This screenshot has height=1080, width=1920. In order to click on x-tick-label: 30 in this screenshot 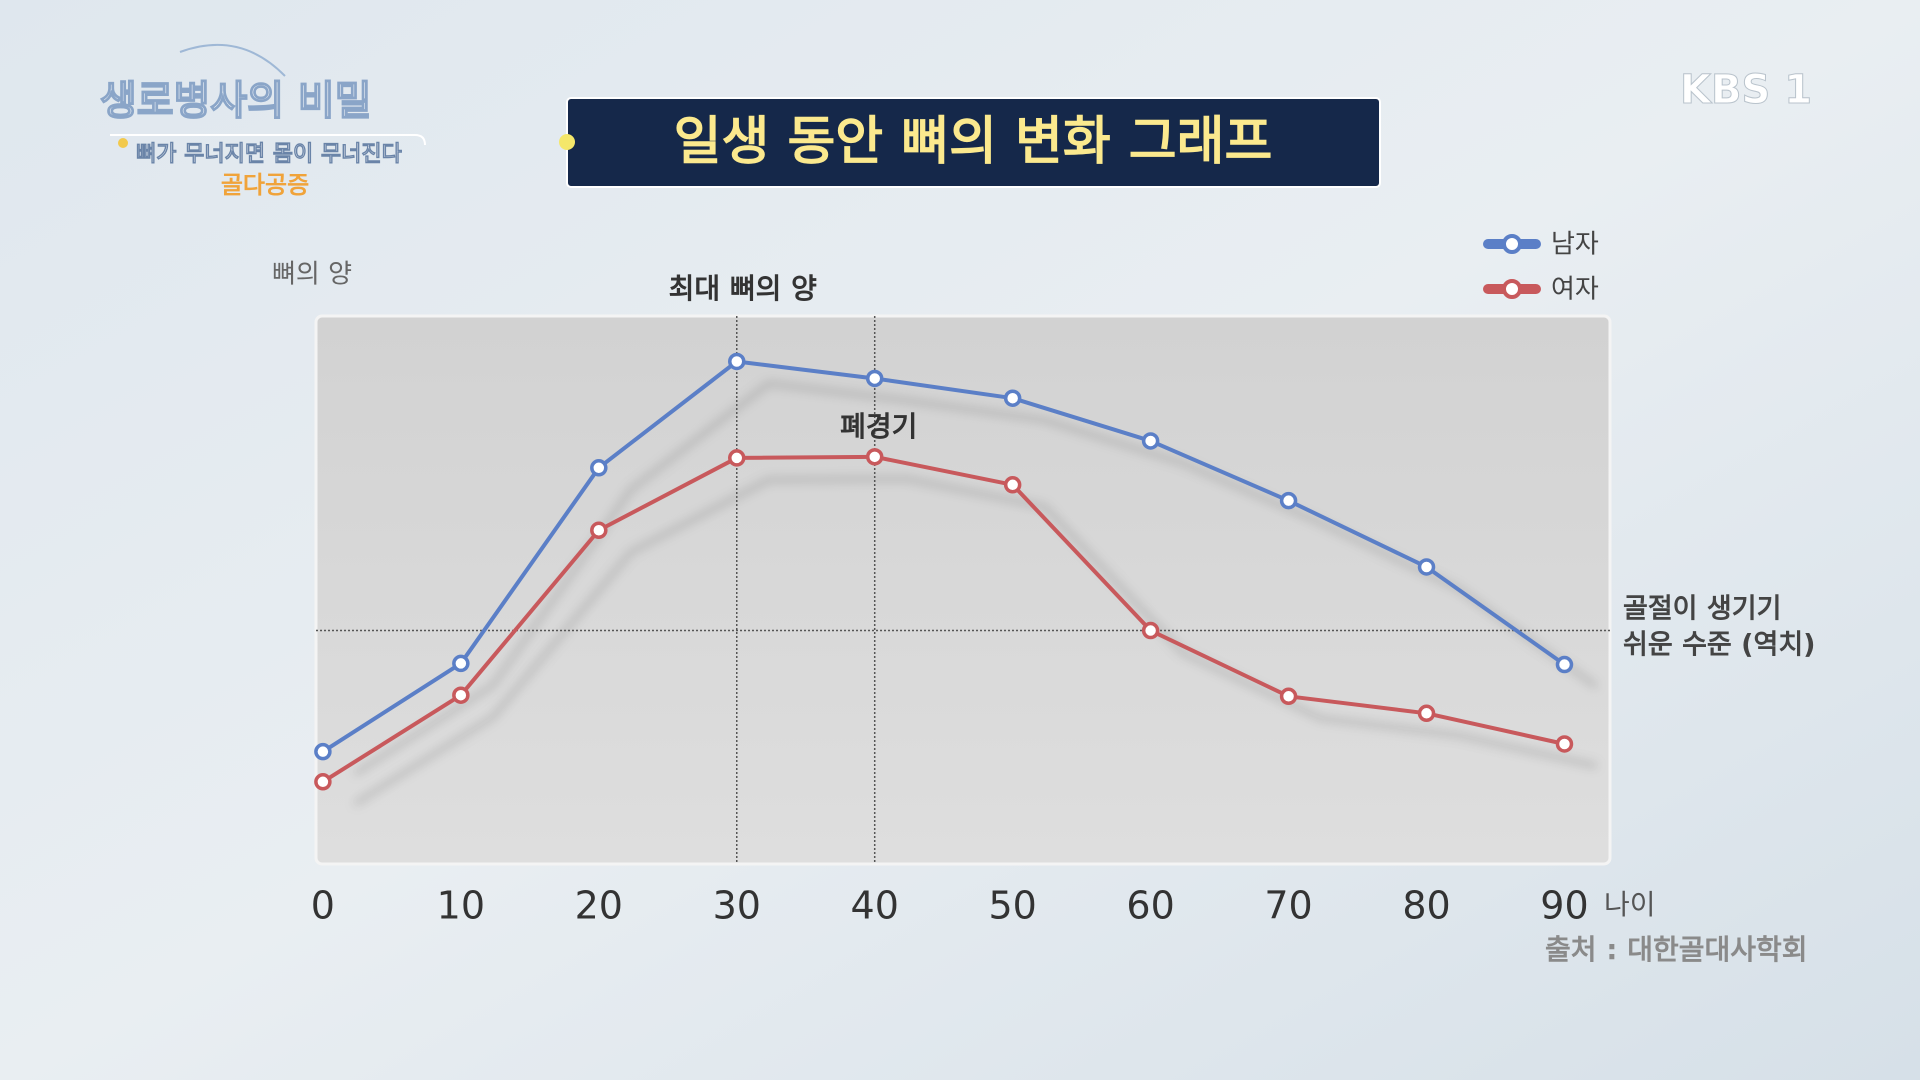, I will do `click(737, 906)`.